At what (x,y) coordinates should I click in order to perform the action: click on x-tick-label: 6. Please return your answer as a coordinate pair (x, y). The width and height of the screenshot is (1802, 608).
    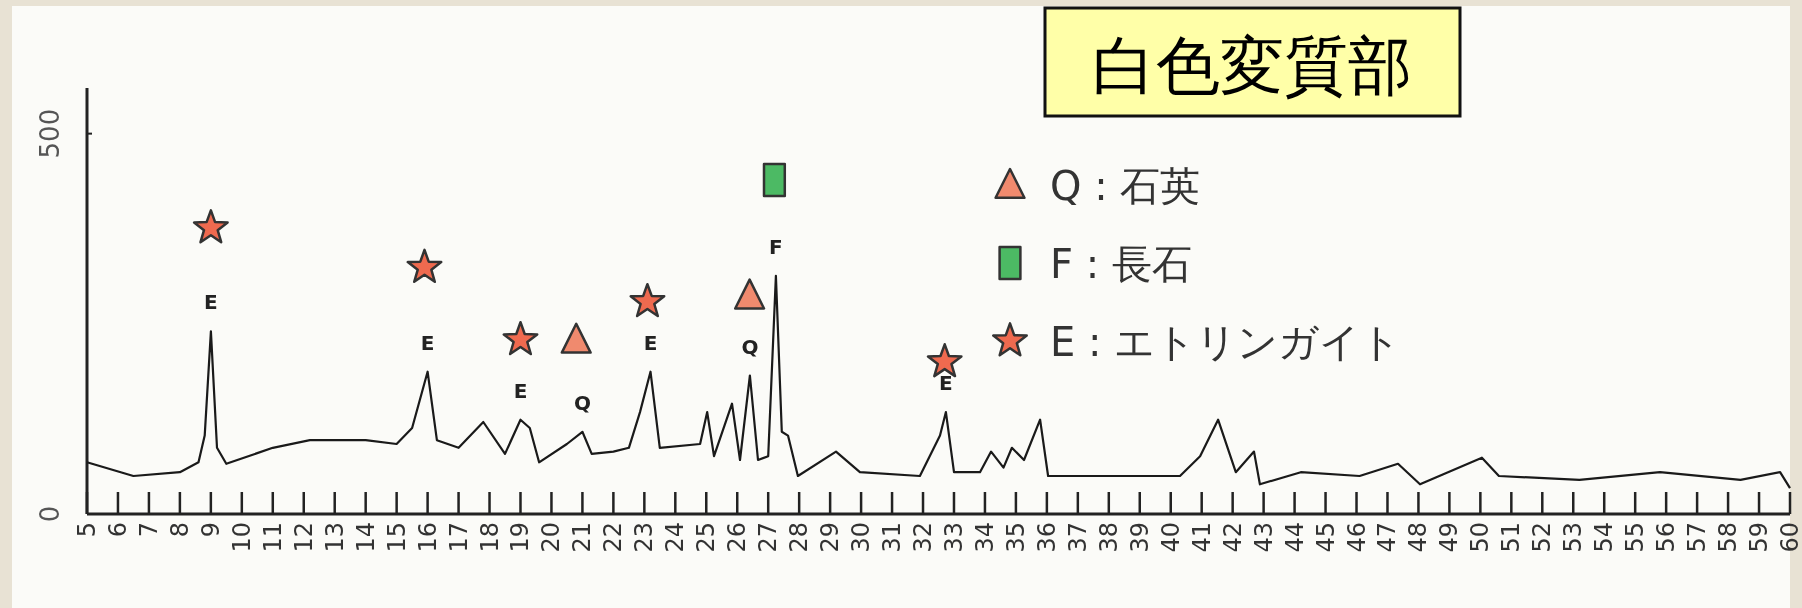
    Looking at the image, I should click on (117, 530).